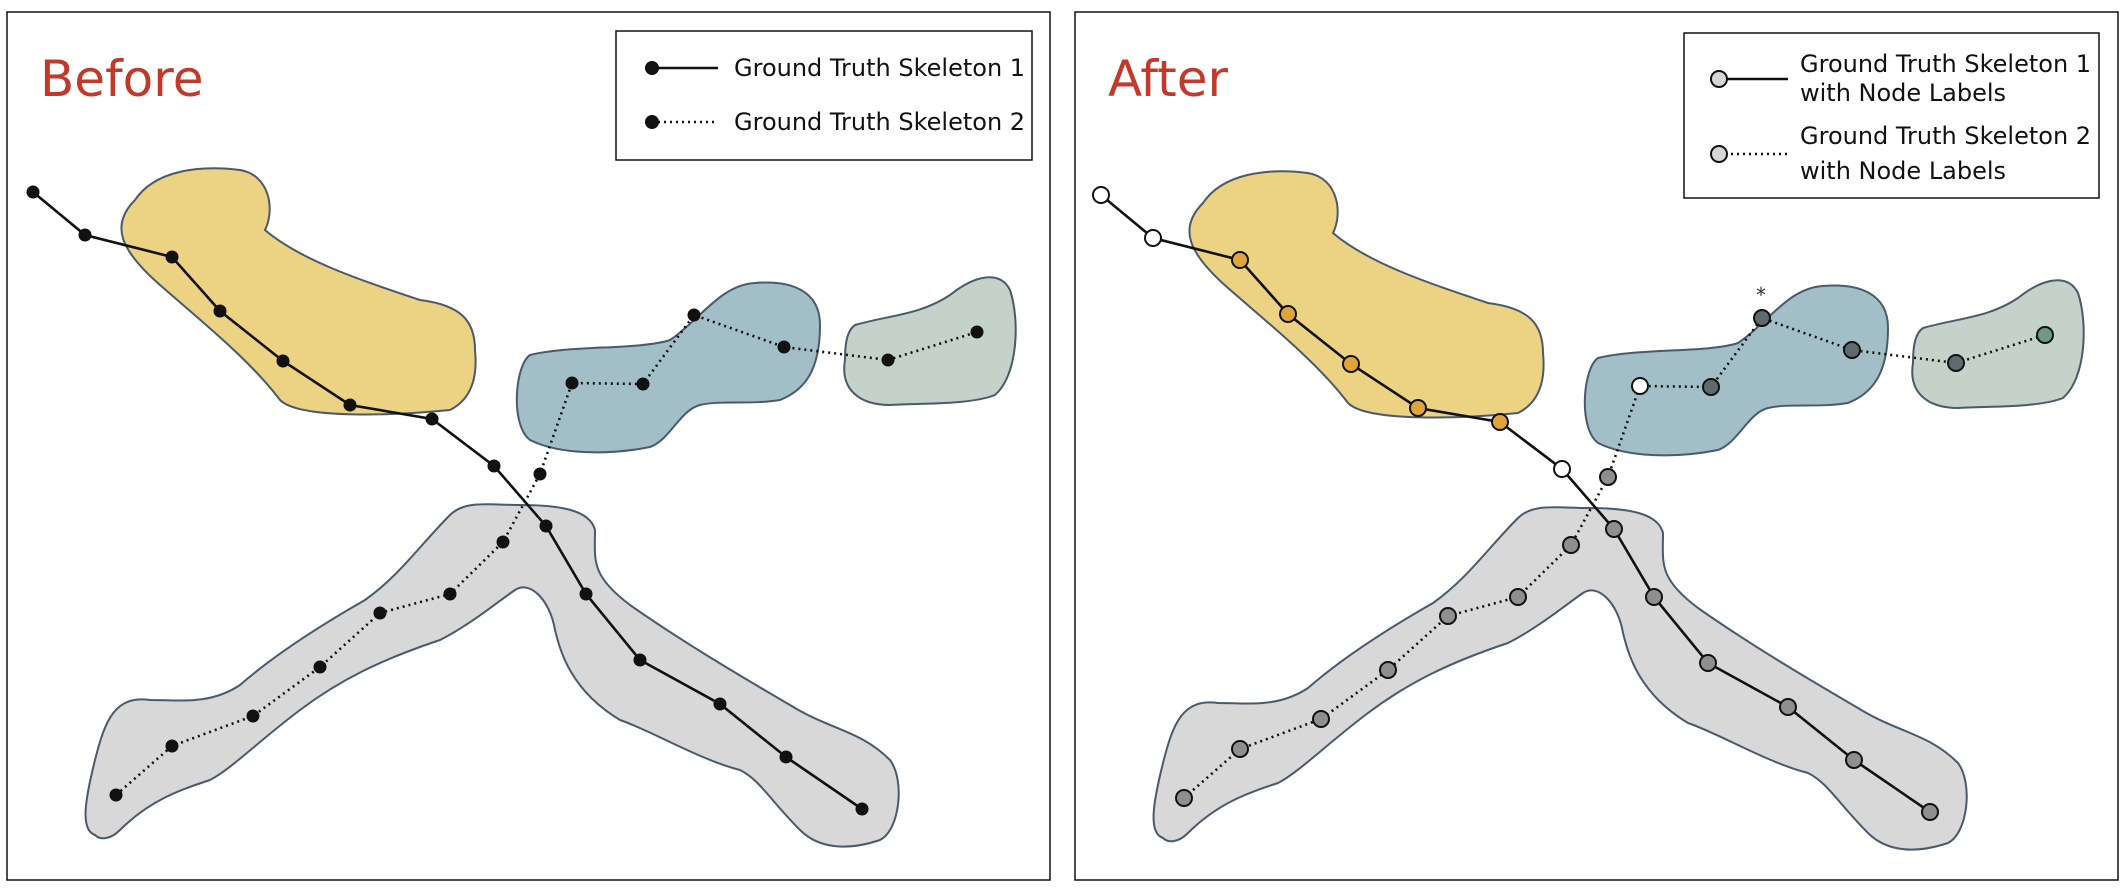 This screenshot has height=892, width=2128. Describe the element at coordinates (1560, 678) in the screenshot. I see `after-region-gray` at that location.